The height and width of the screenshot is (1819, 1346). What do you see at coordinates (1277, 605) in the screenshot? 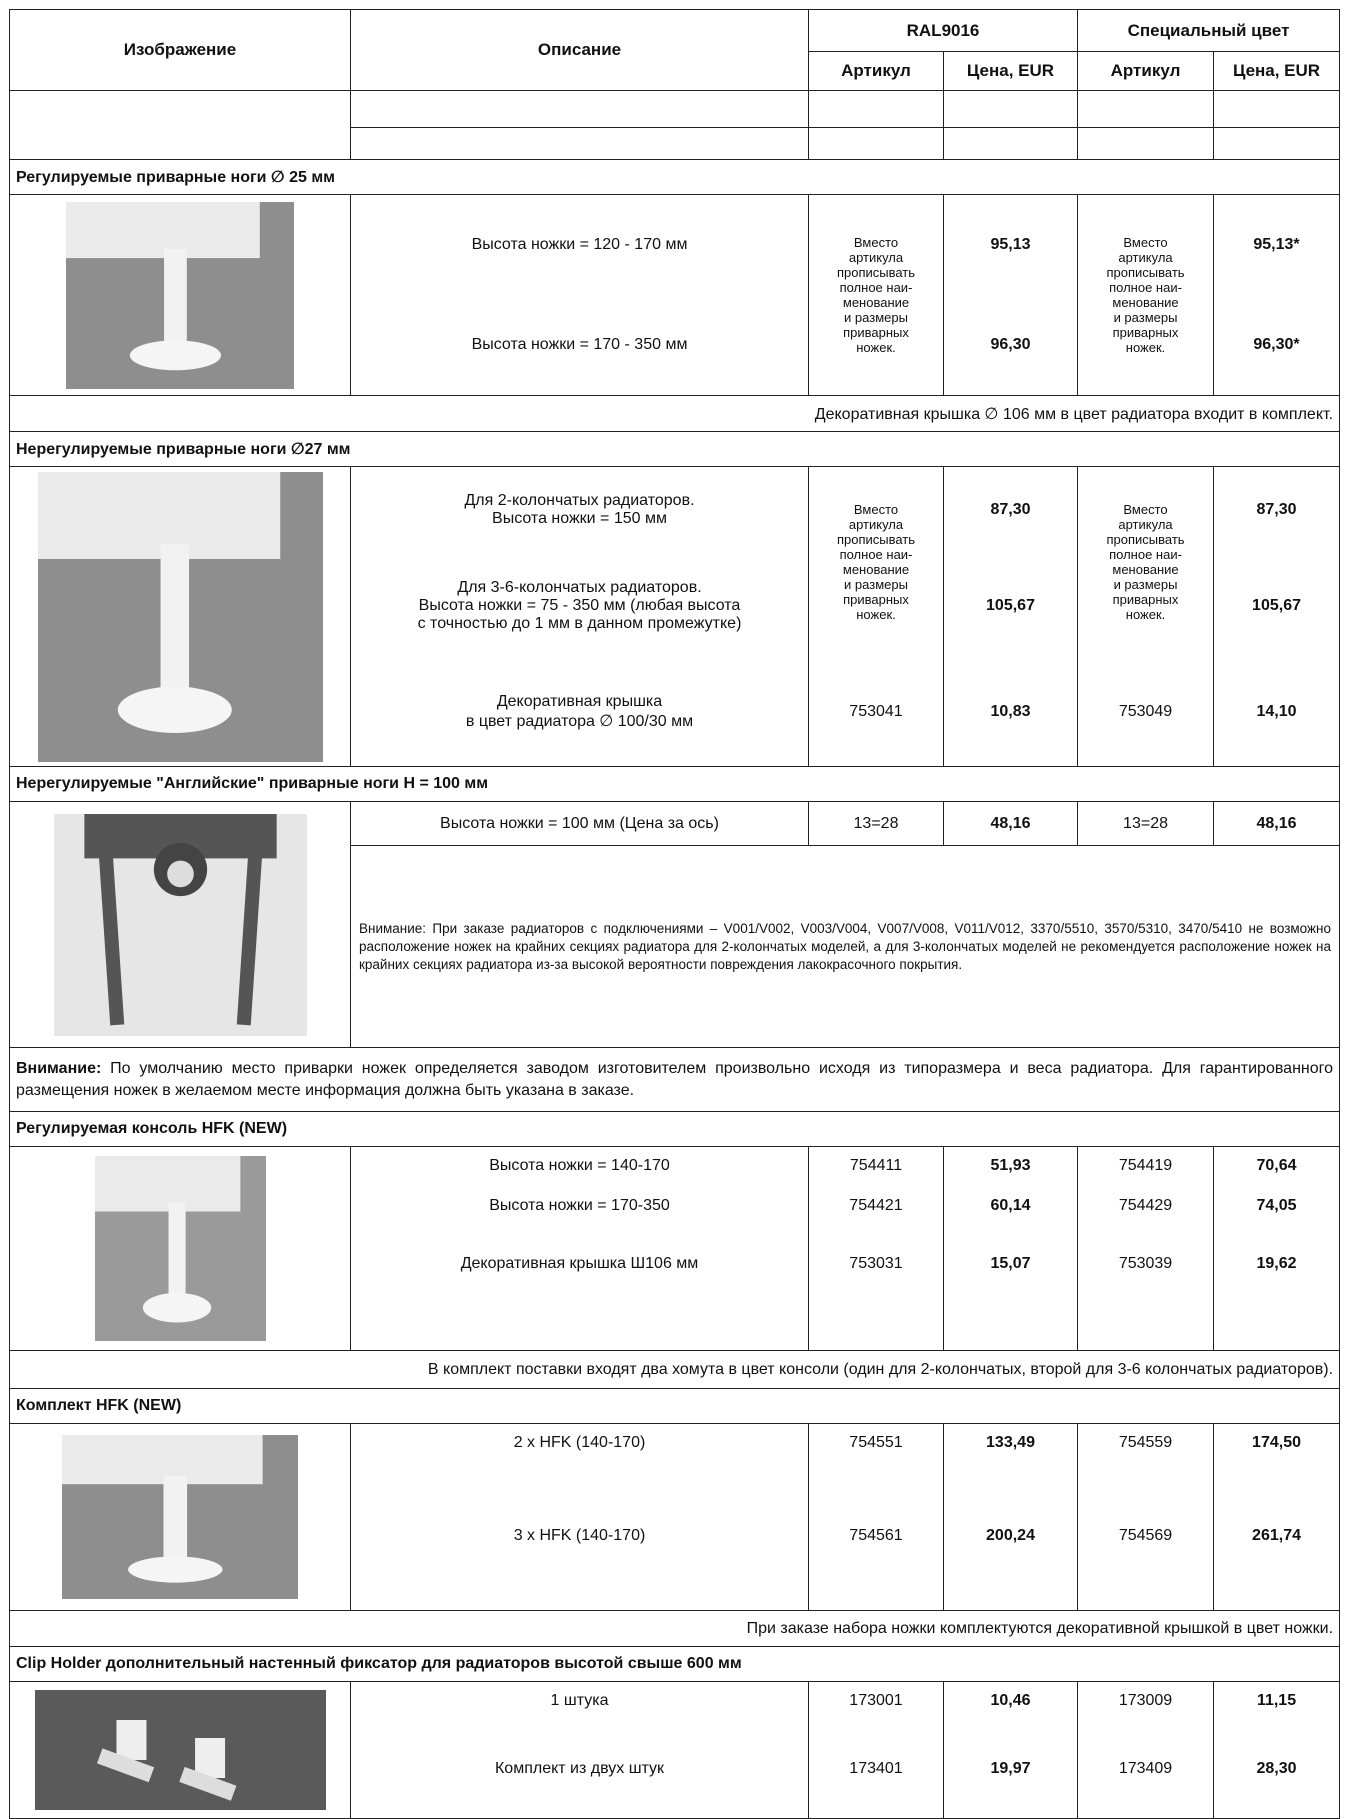
I see `price: 105,67` at bounding box center [1277, 605].